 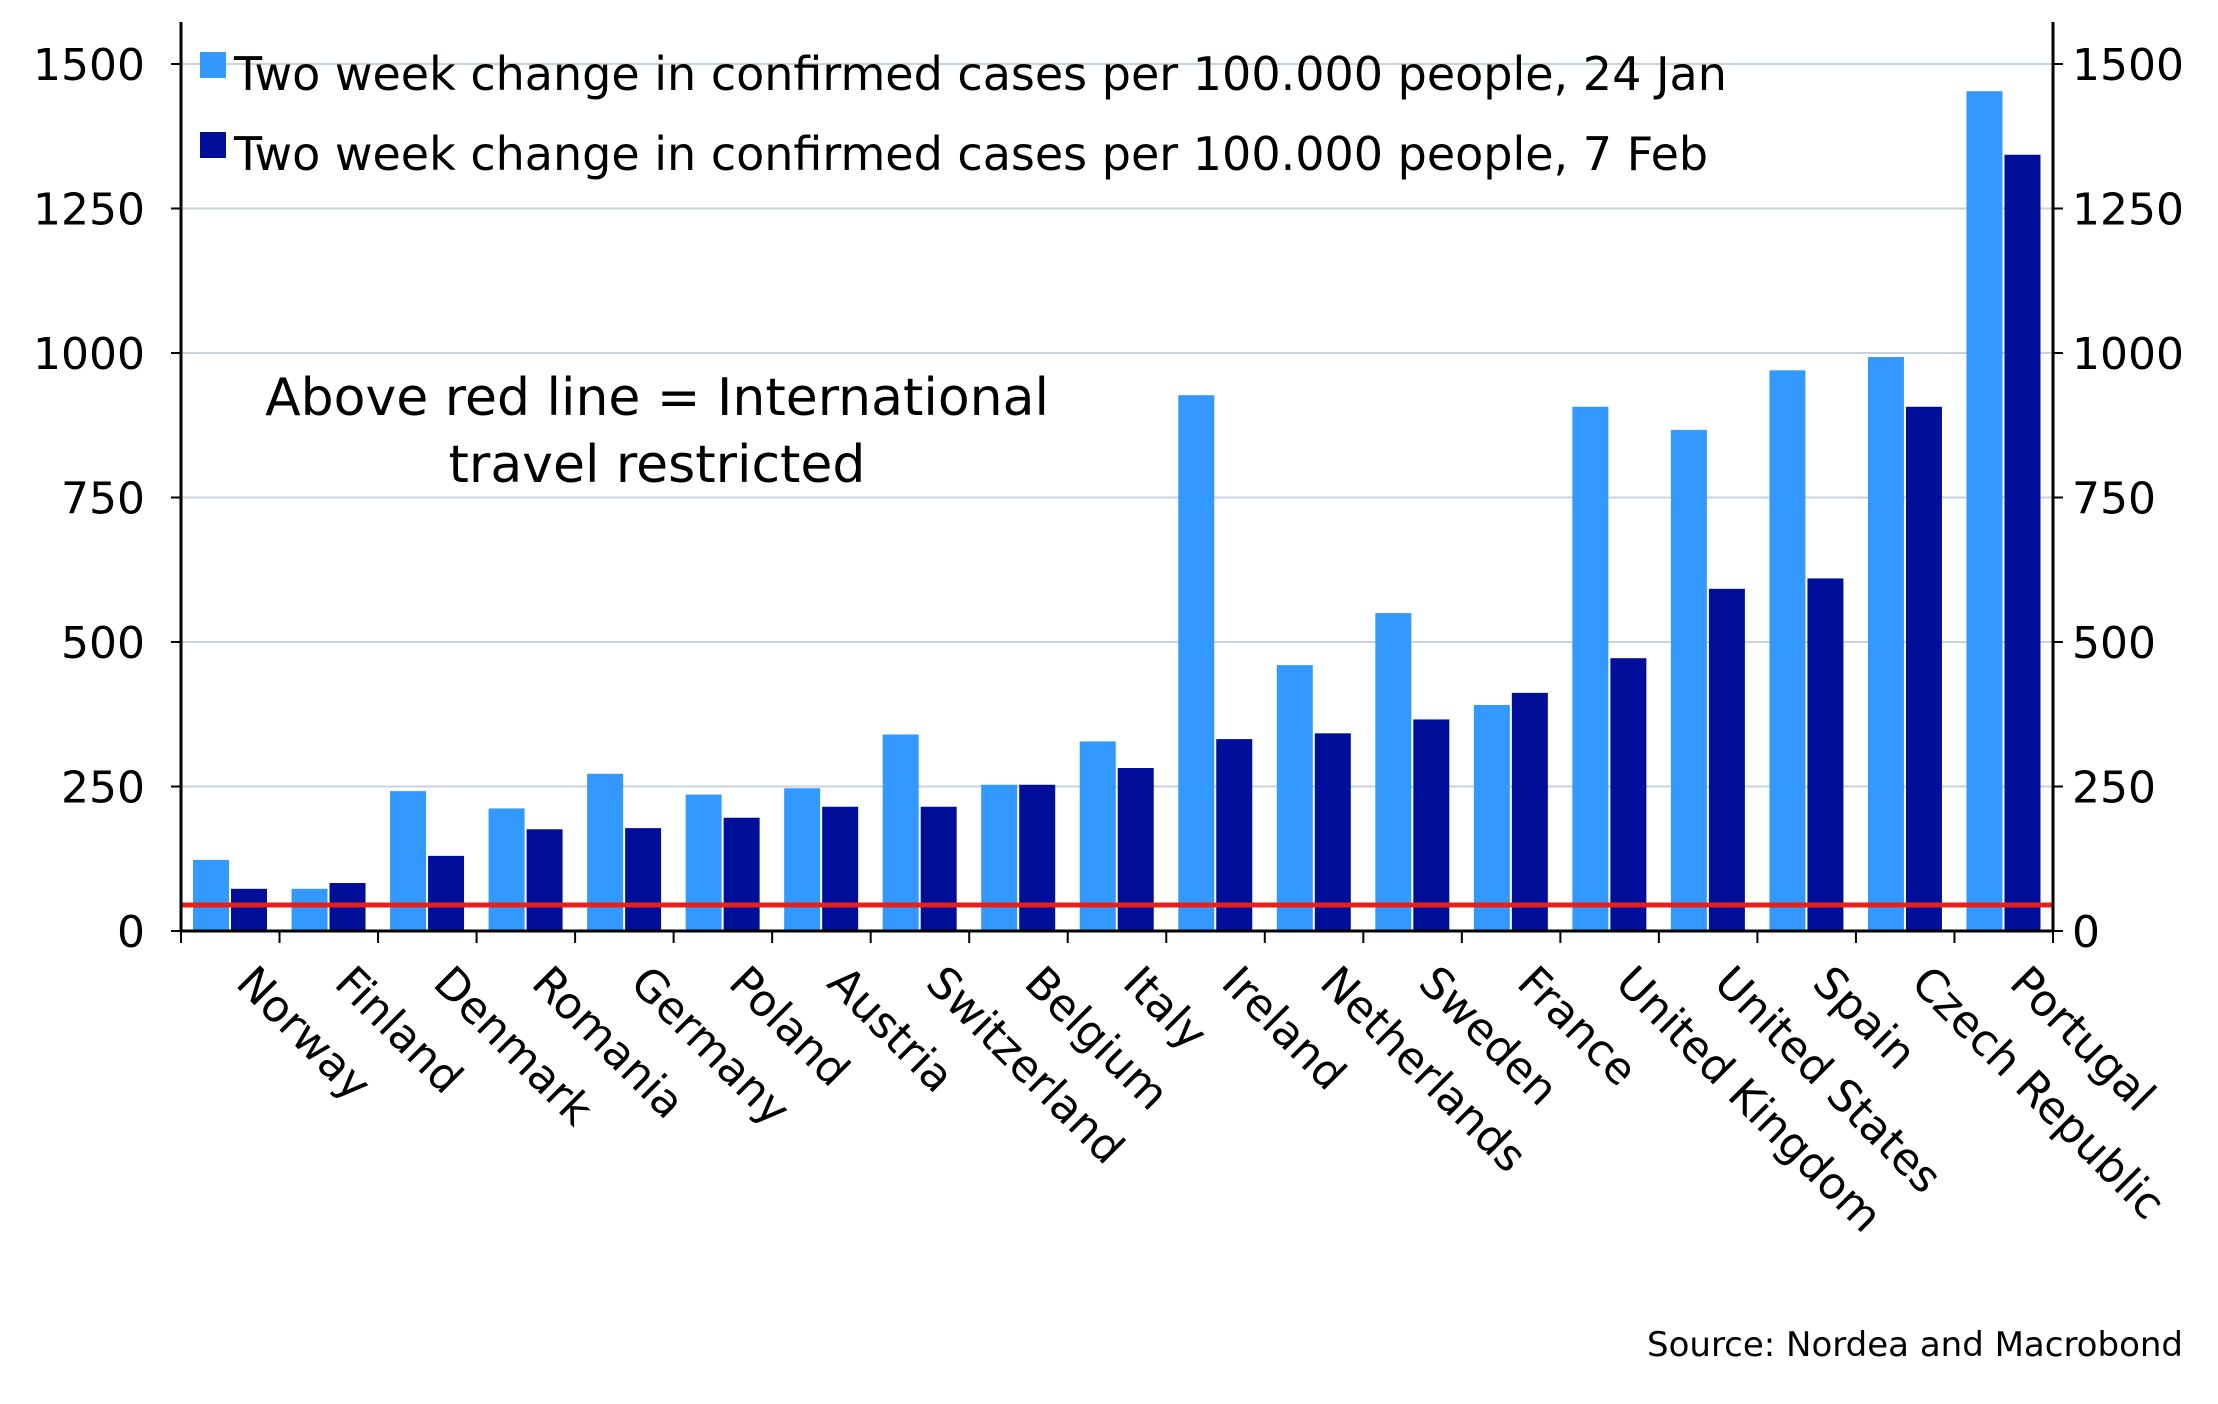 I want to click on y-tick-label-left: 750, so click(x=103, y=499).